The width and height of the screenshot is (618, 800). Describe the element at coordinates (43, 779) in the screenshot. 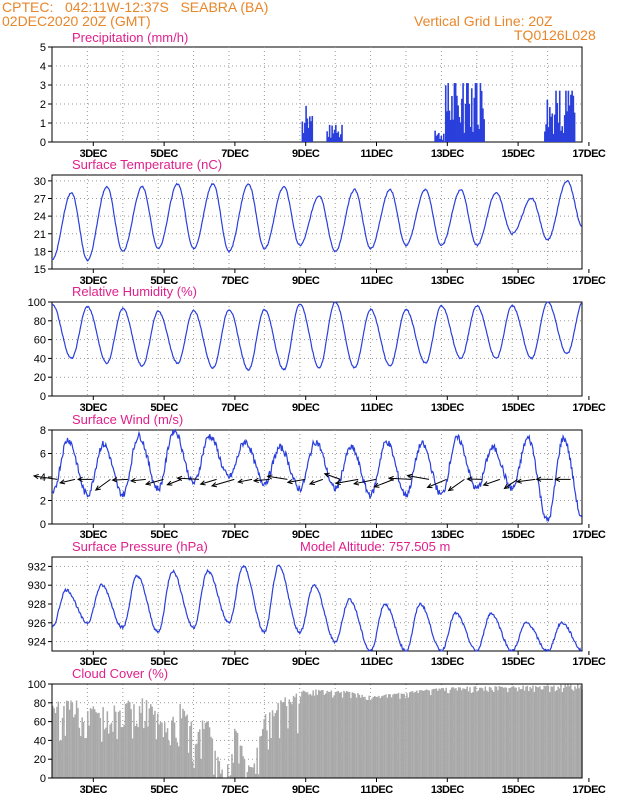

I see `y-tick-label: 0` at that location.